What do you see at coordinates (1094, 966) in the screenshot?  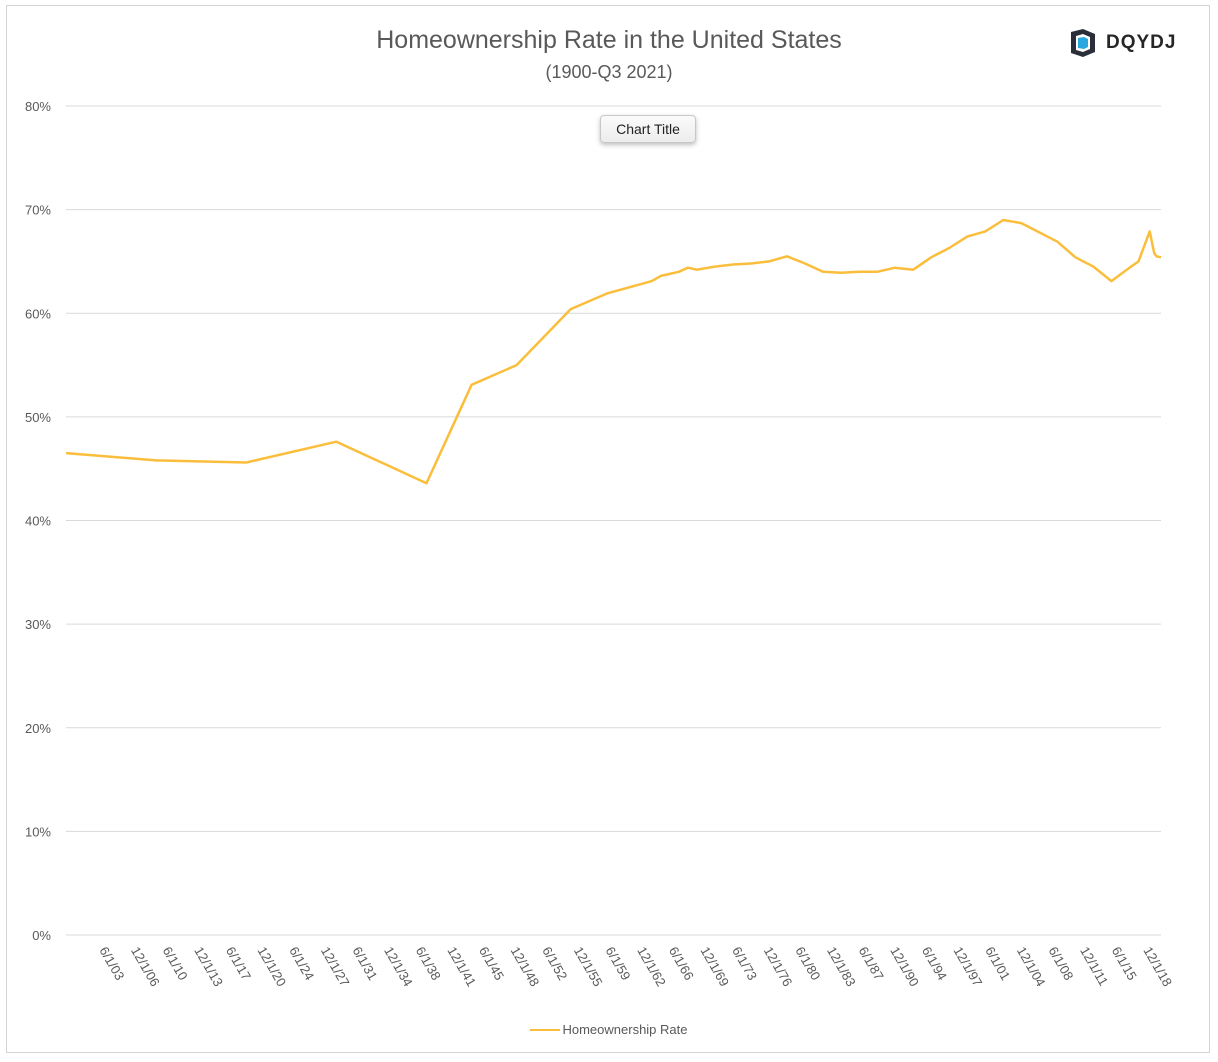 I see `x-tick-label: 12/1/11` at bounding box center [1094, 966].